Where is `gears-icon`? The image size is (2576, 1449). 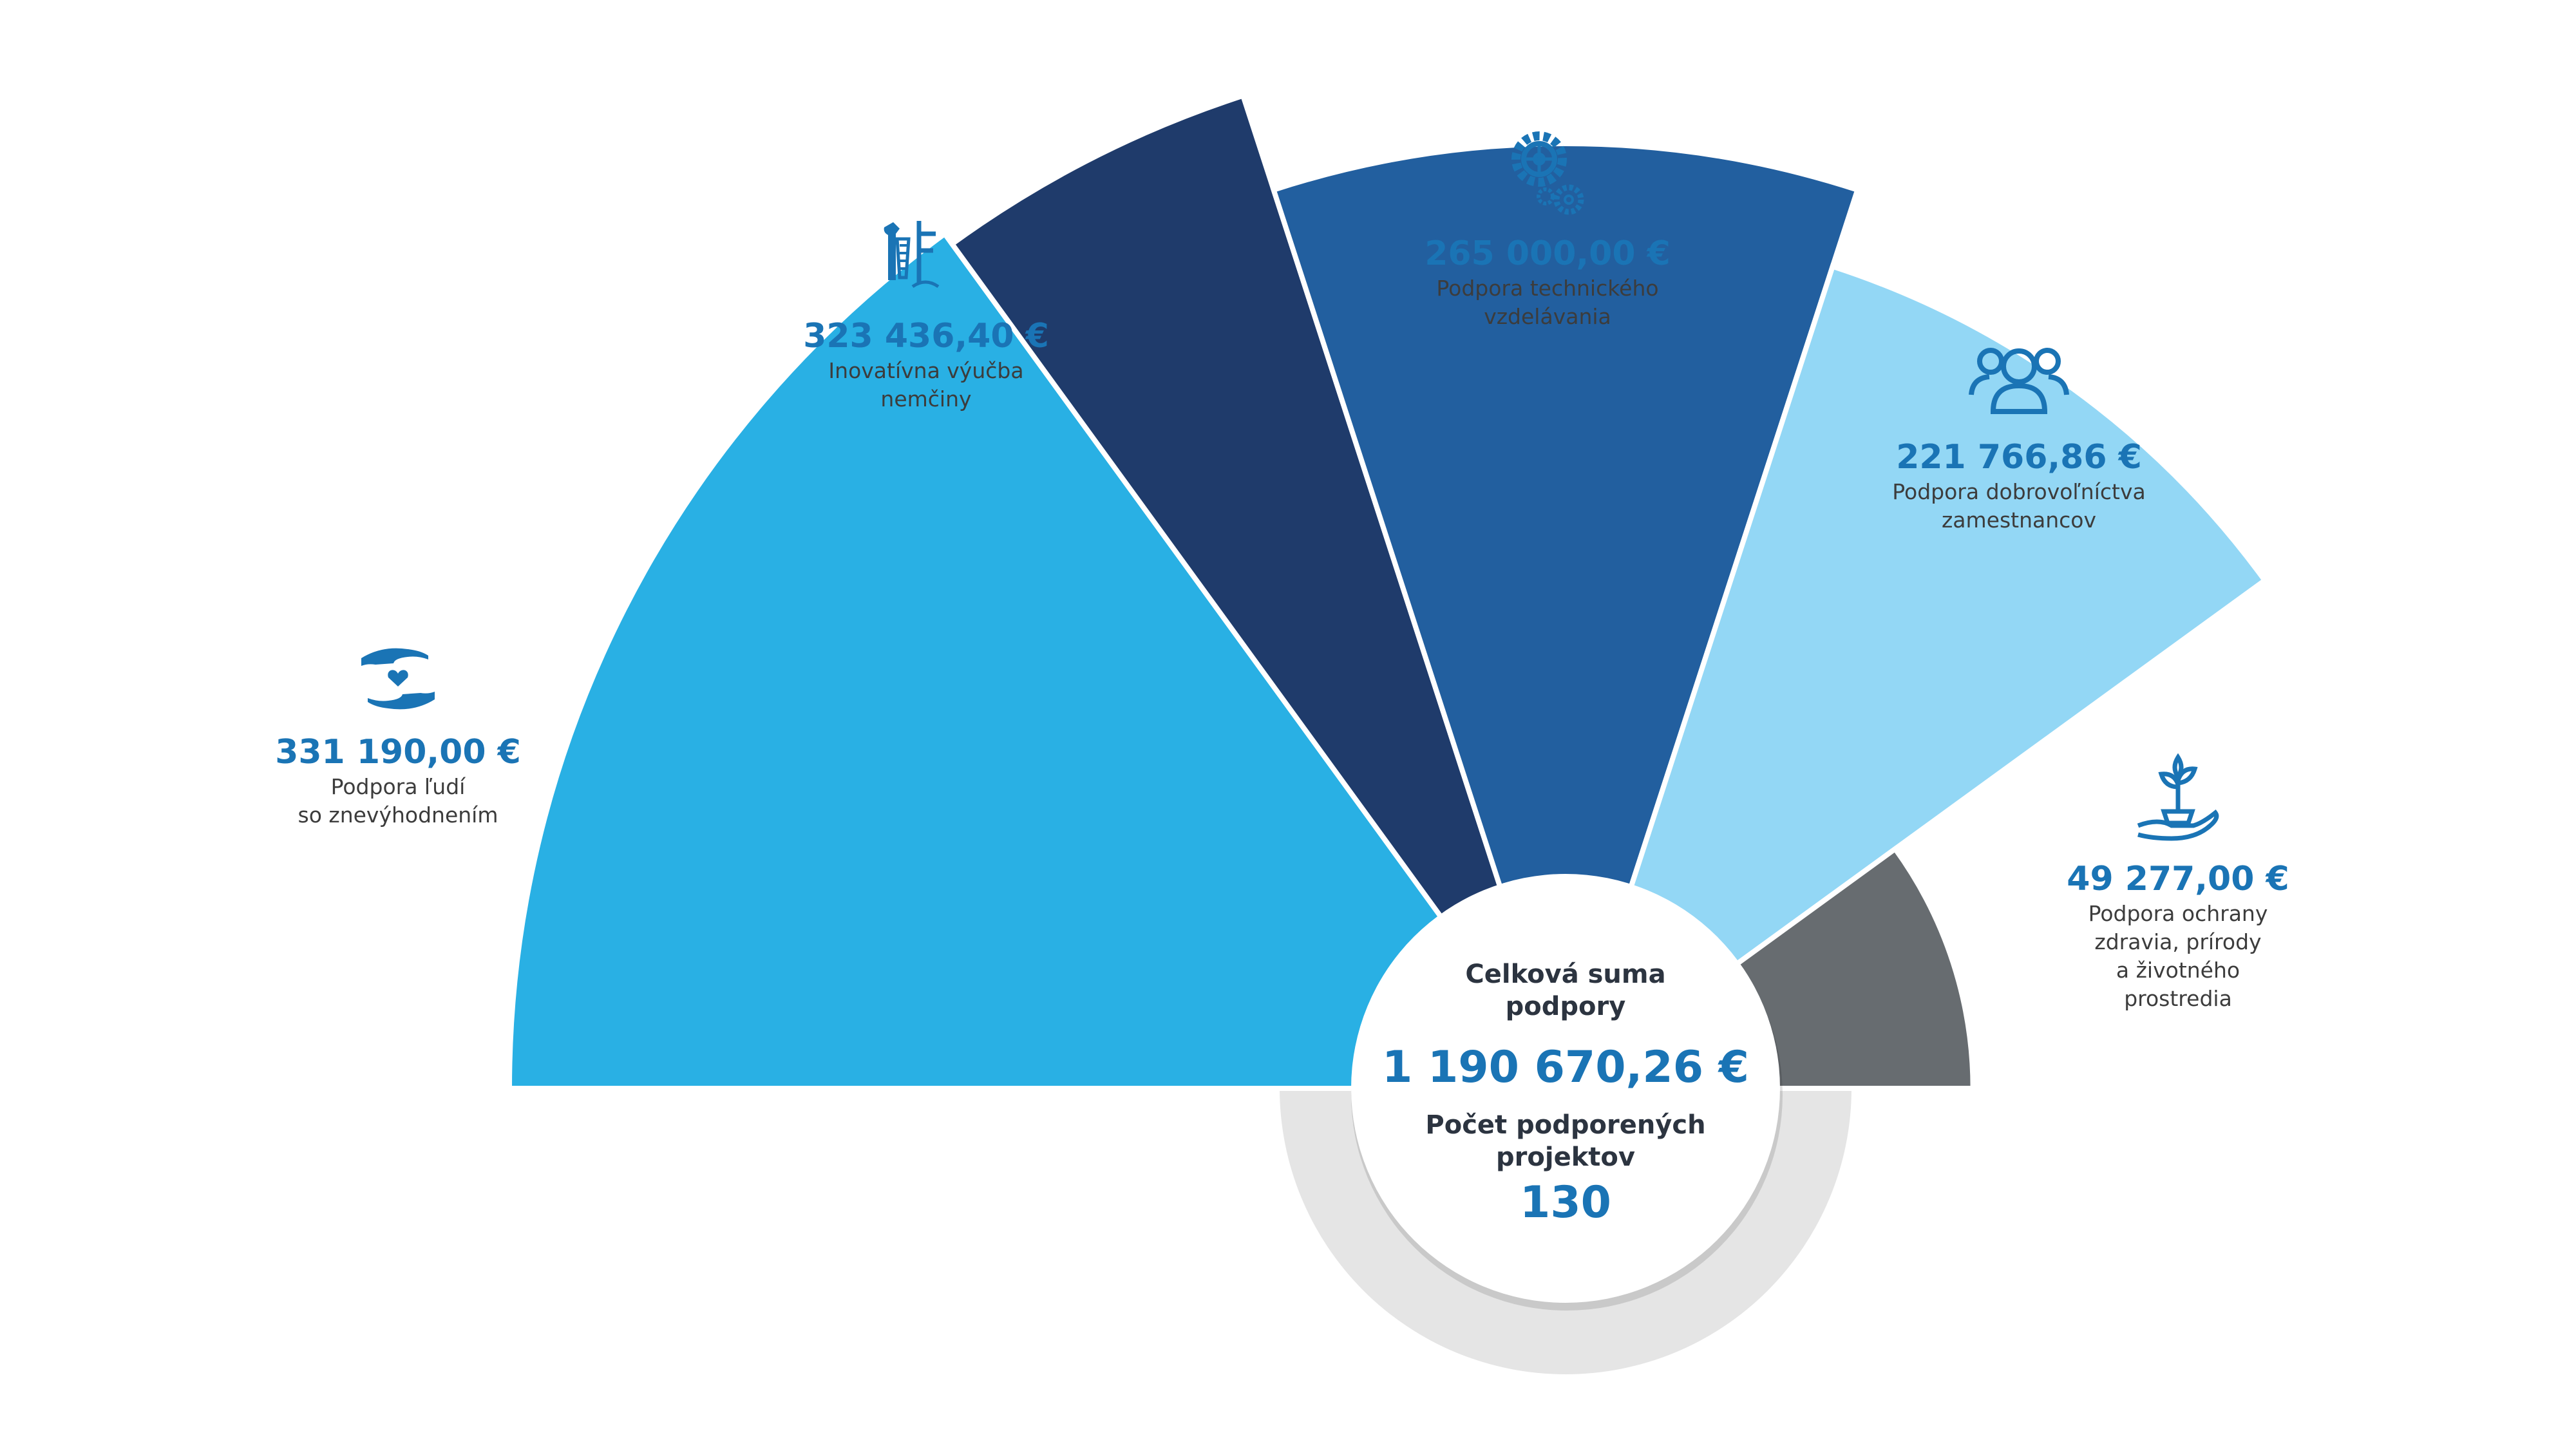
gears-icon is located at coordinates (1547, 173).